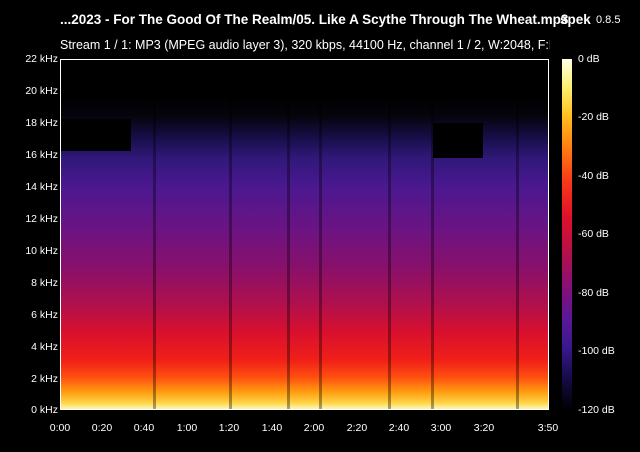 This screenshot has width=640, height=452. Describe the element at coordinates (44, 283) in the screenshot. I see `freq-tick-label: 8 kHz` at that location.